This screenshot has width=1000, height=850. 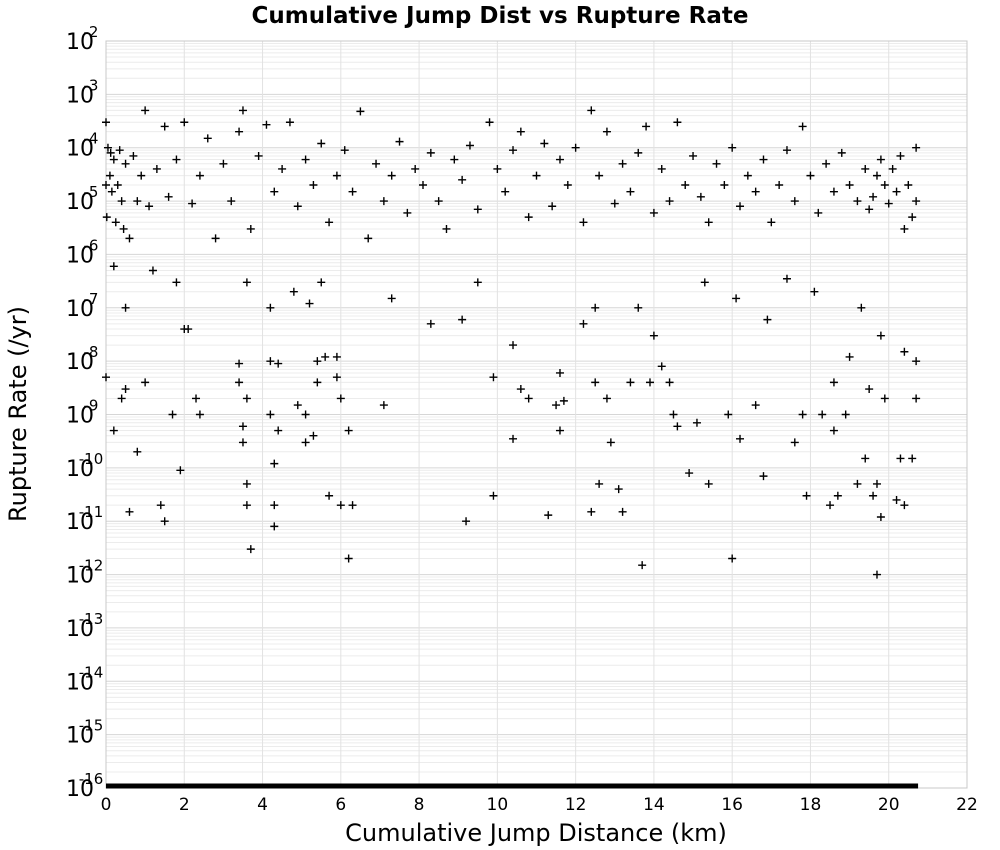 What do you see at coordinates (811, 805) in the screenshot?
I see `x-tick-label: 18` at bounding box center [811, 805].